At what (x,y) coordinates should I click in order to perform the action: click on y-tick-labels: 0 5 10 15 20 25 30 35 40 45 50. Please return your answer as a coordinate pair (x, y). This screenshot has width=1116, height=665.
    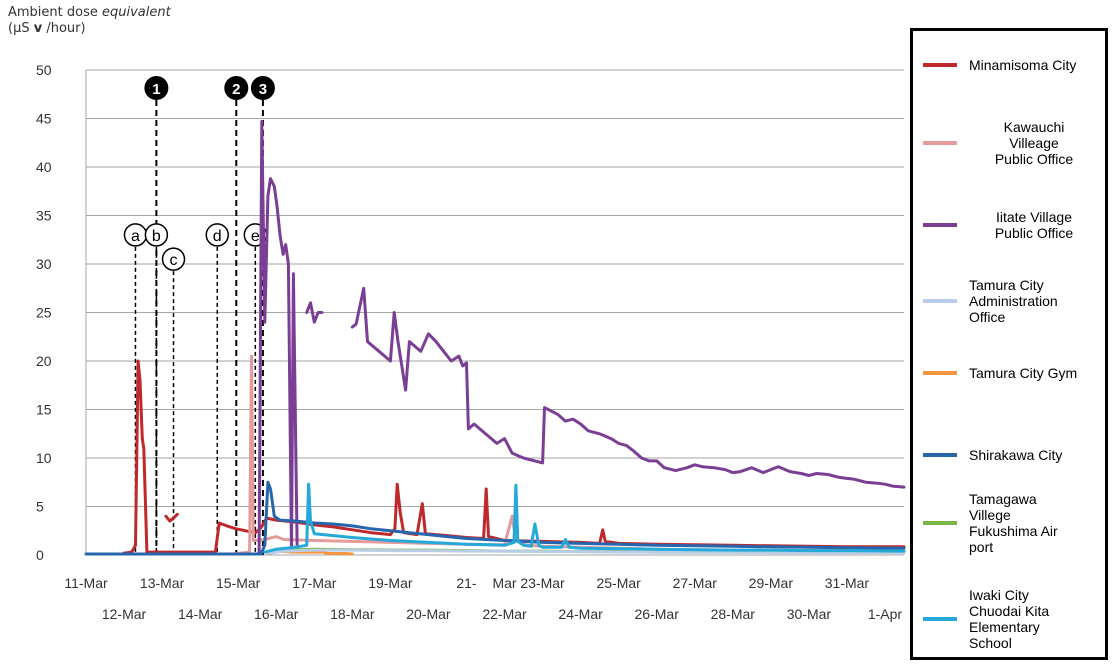
    Looking at the image, I should click on (44, 312).